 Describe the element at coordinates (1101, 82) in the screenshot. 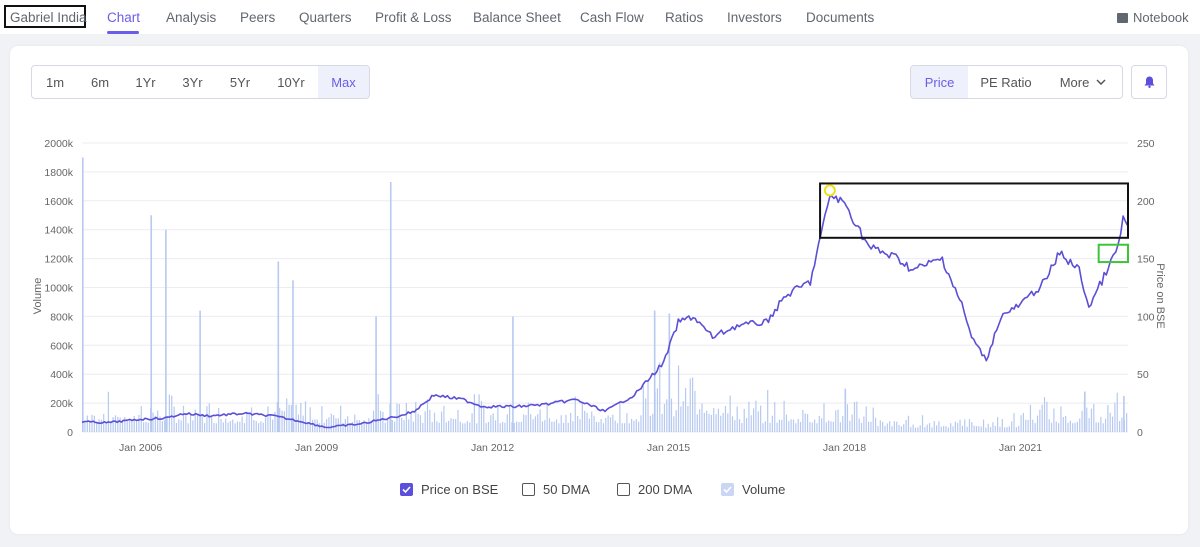

I see `chevron-down-icon` at that location.